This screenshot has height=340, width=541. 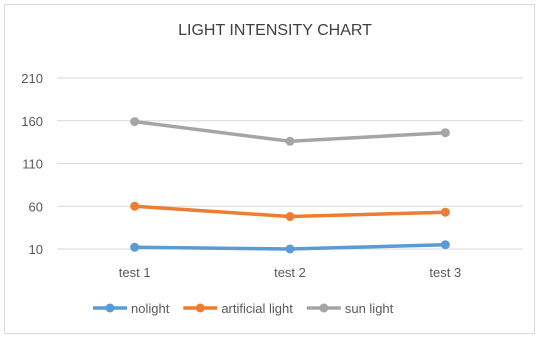 I want to click on series-sun-light, so click(x=290, y=131).